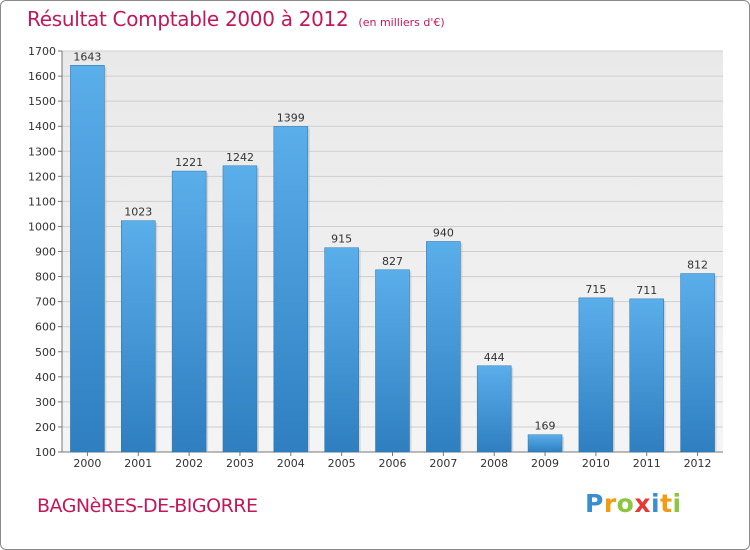 Image resolution: width=750 pixels, height=550 pixels. I want to click on x-tick-label: 2000, so click(87, 463).